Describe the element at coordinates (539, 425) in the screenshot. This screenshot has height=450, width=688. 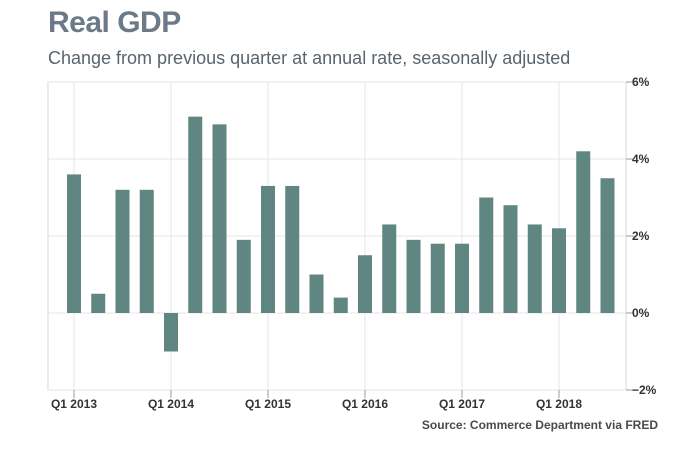
I see `chart-source: Source: Commerce Department via FRED` at that location.